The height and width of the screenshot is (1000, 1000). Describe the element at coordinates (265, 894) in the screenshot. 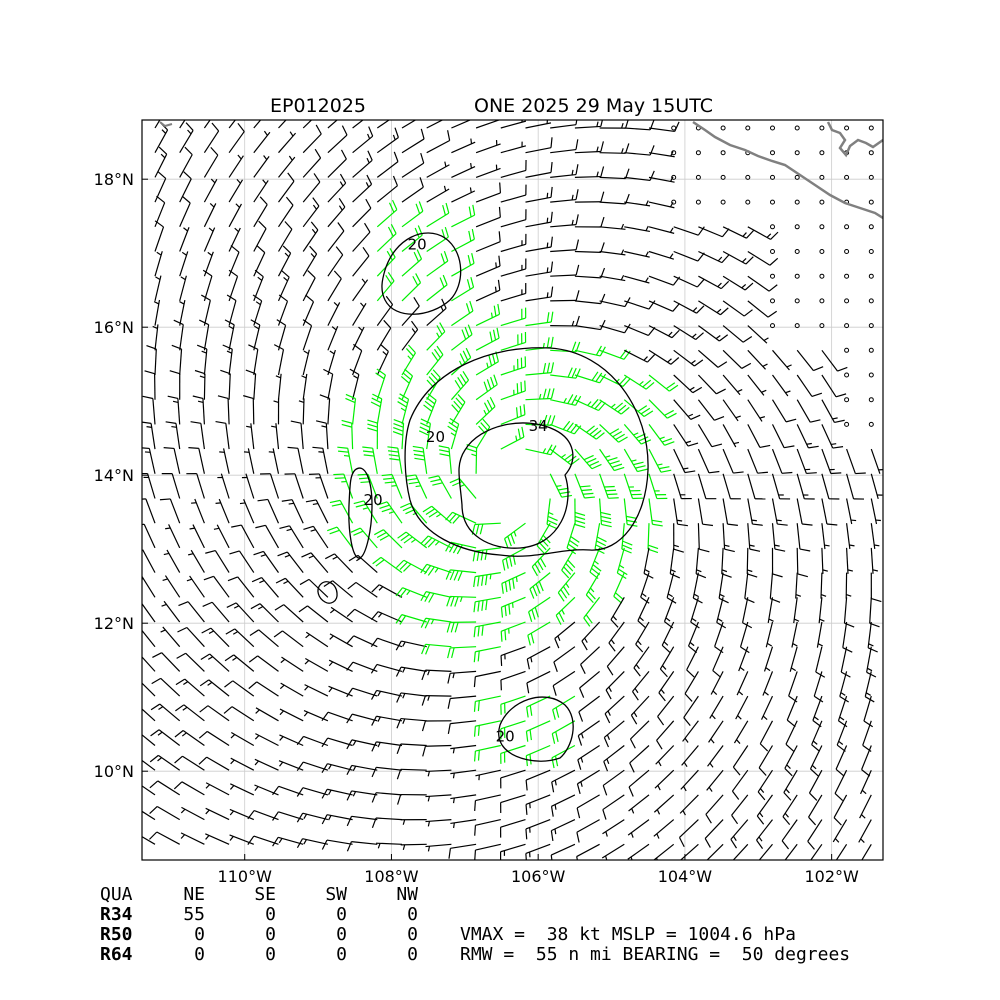

I see `table-header-se: SE` at that location.